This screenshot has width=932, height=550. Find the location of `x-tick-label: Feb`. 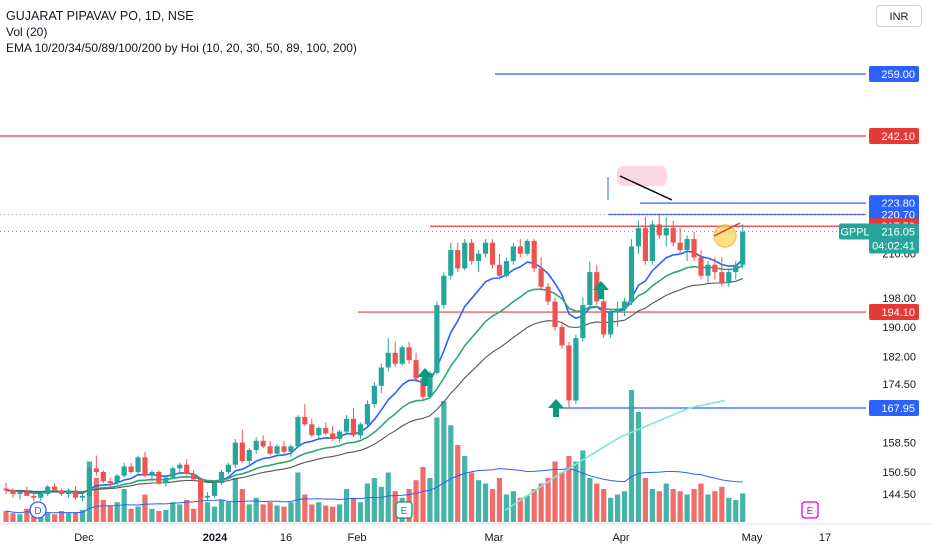

x-tick-label: Feb is located at coordinates (357, 538).